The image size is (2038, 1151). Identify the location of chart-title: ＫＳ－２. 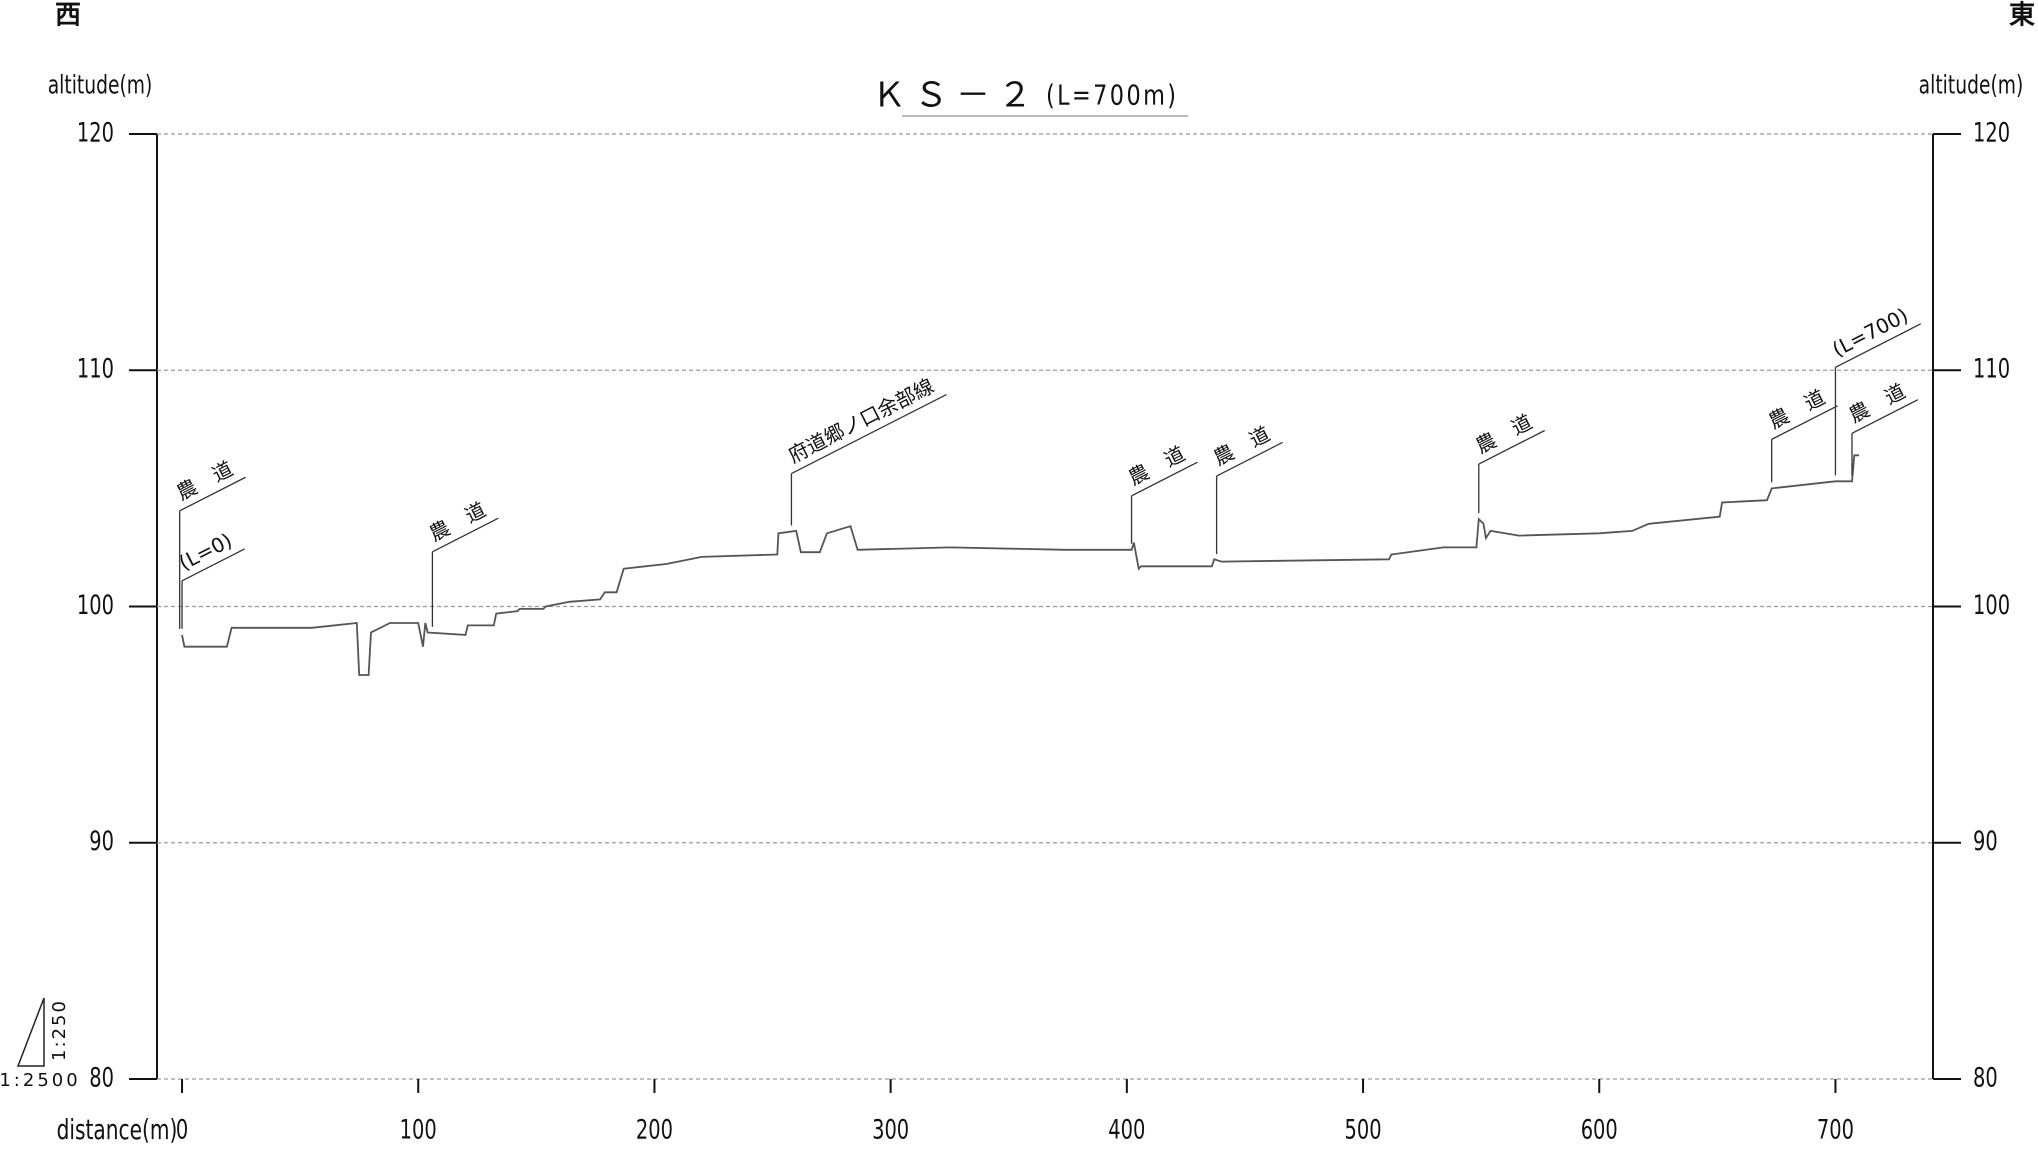
(956, 96).